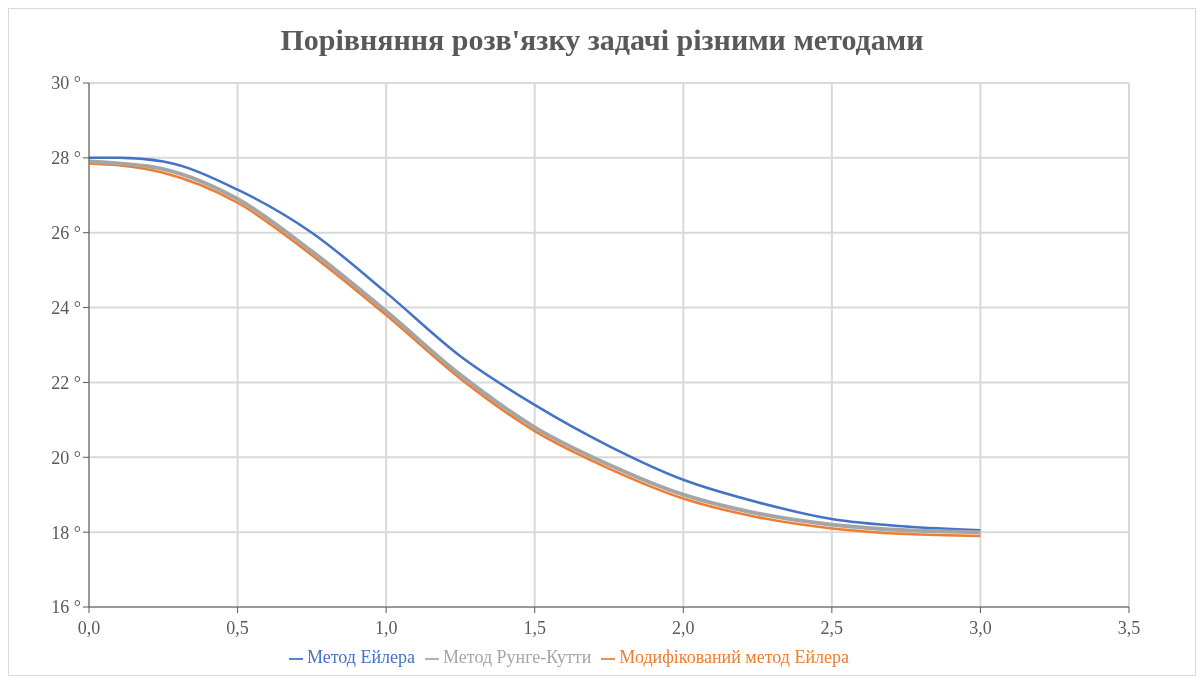 The width and height of the screenshot is (1204, 684). What do you see at coordinates (89, 627) in the screenshot?
I see `x-tick-label: 0,0` at bounding box center [89, 627].